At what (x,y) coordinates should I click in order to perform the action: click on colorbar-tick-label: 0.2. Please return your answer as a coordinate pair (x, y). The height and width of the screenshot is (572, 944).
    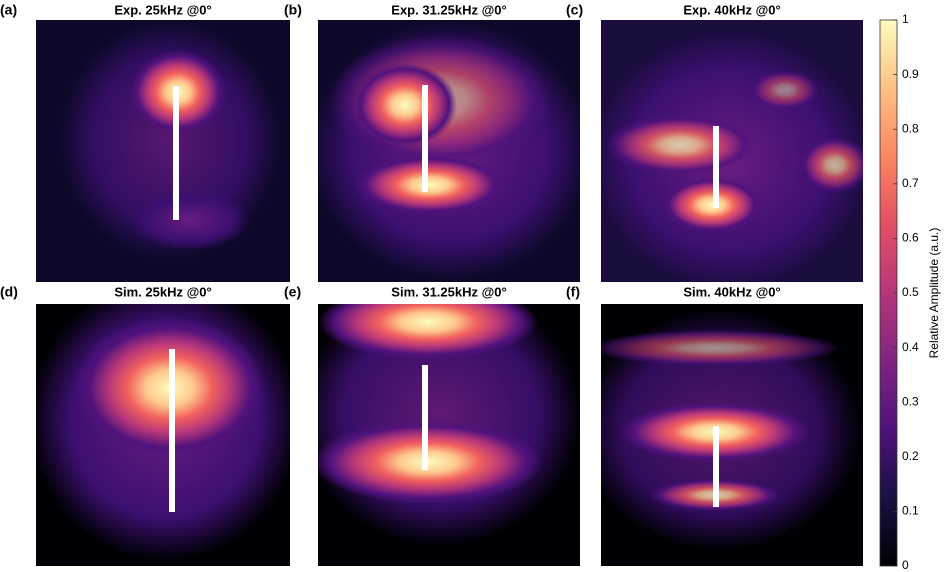
    Looking at the image, I should click on (910, 456).